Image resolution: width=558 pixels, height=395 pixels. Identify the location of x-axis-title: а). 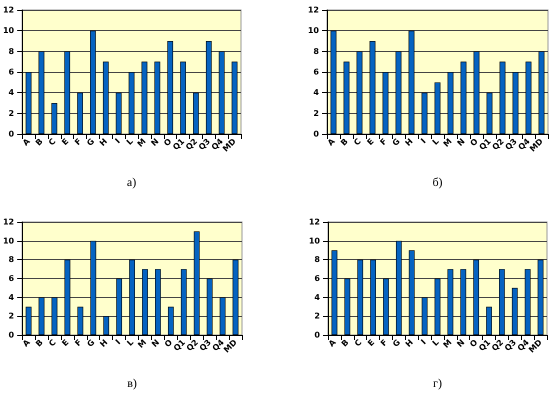
(131, 182).